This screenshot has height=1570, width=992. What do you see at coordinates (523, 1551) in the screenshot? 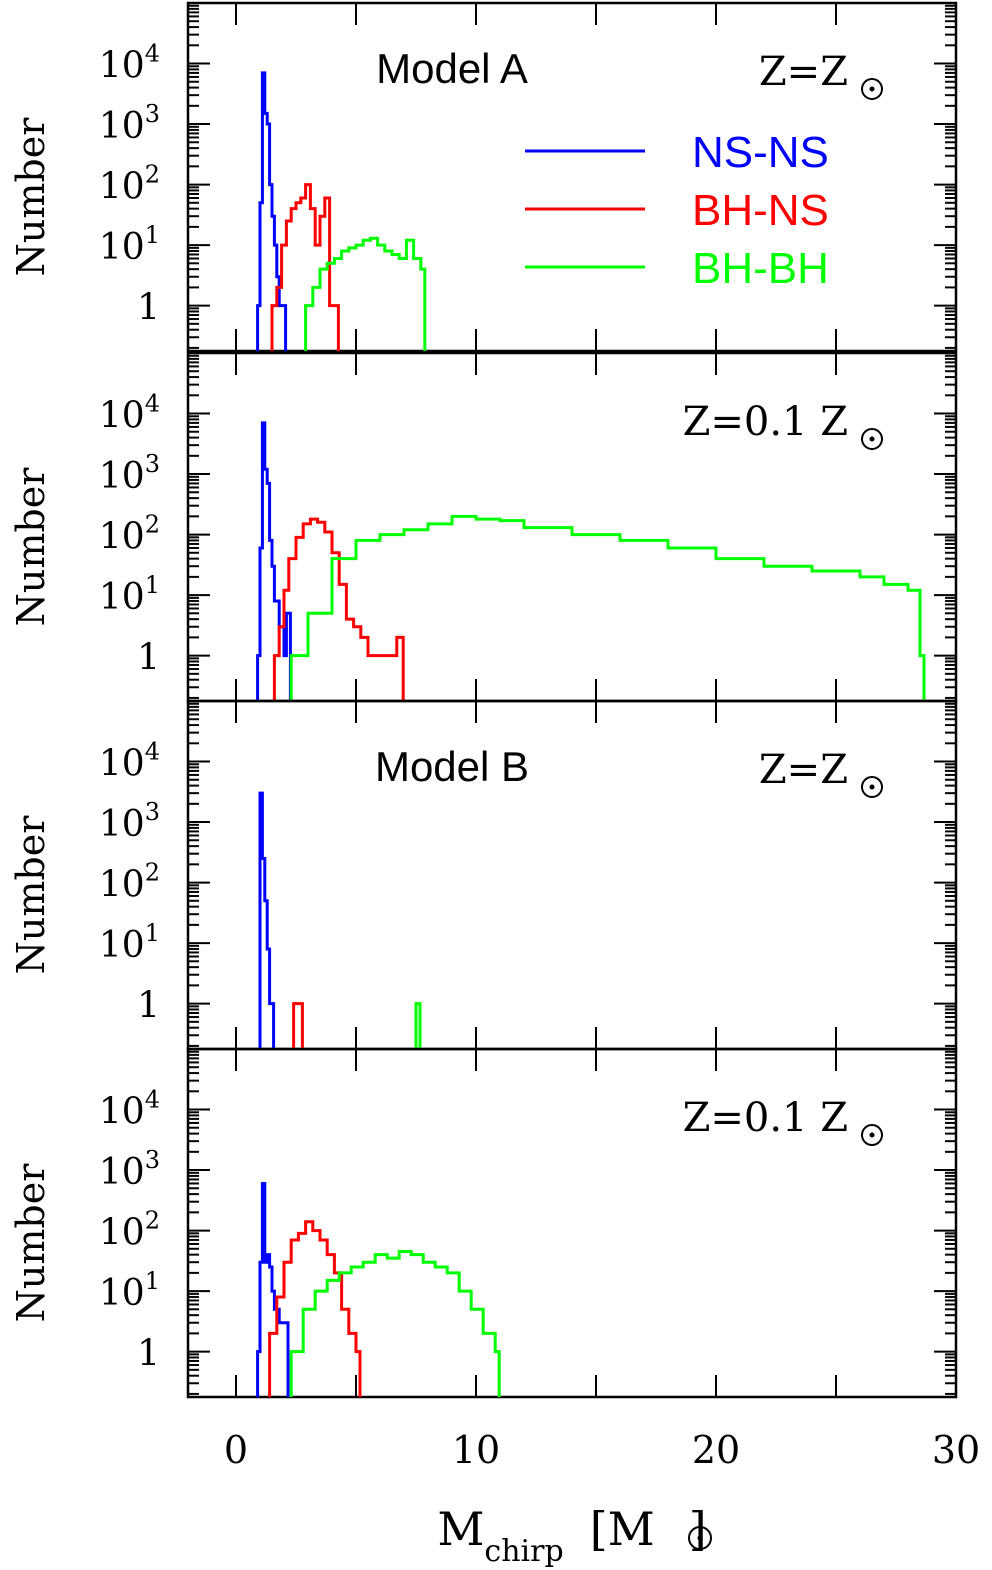
I see `x-axis-label-sub: chirp` at bounding box center [523, 1551].